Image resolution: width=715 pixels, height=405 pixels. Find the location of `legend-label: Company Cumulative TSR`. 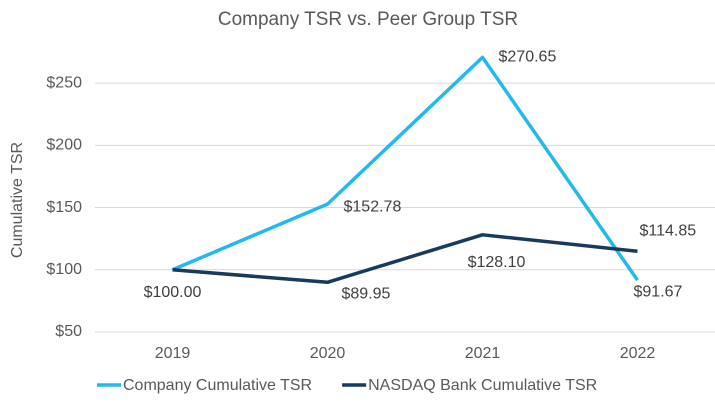

legend-label: Company Cumulative TSR is located at coordinates (217, 385).